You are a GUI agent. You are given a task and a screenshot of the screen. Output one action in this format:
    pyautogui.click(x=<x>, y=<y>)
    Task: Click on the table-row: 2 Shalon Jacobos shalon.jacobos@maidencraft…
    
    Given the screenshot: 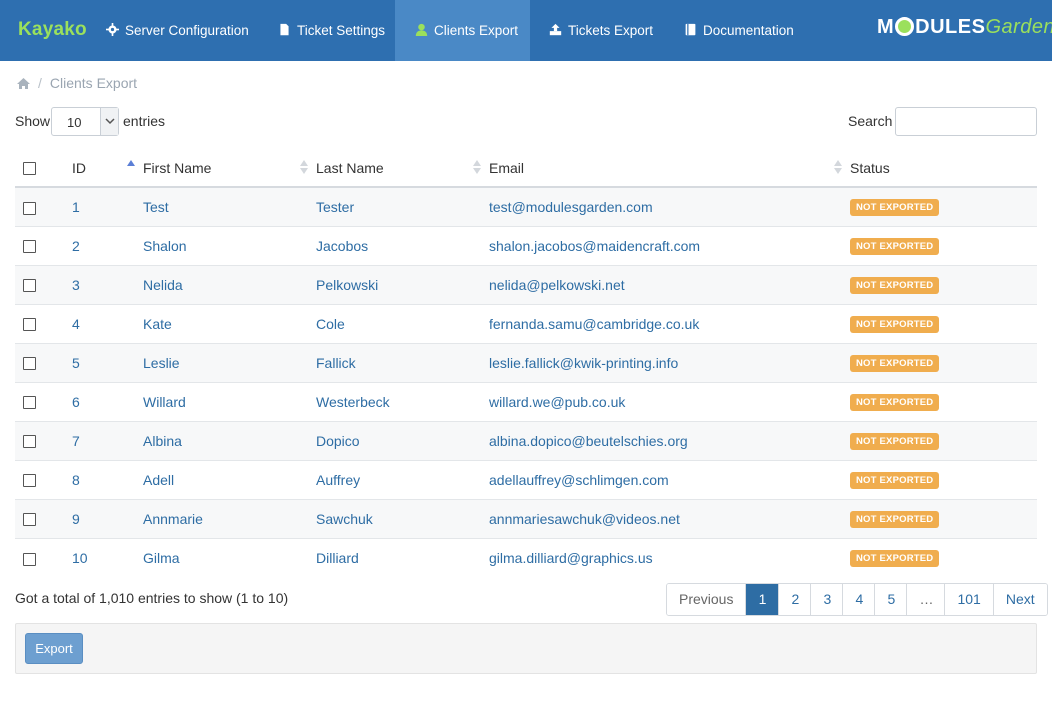 What is the action you would take?
    pyautogui.click(x=526, y=245)
    